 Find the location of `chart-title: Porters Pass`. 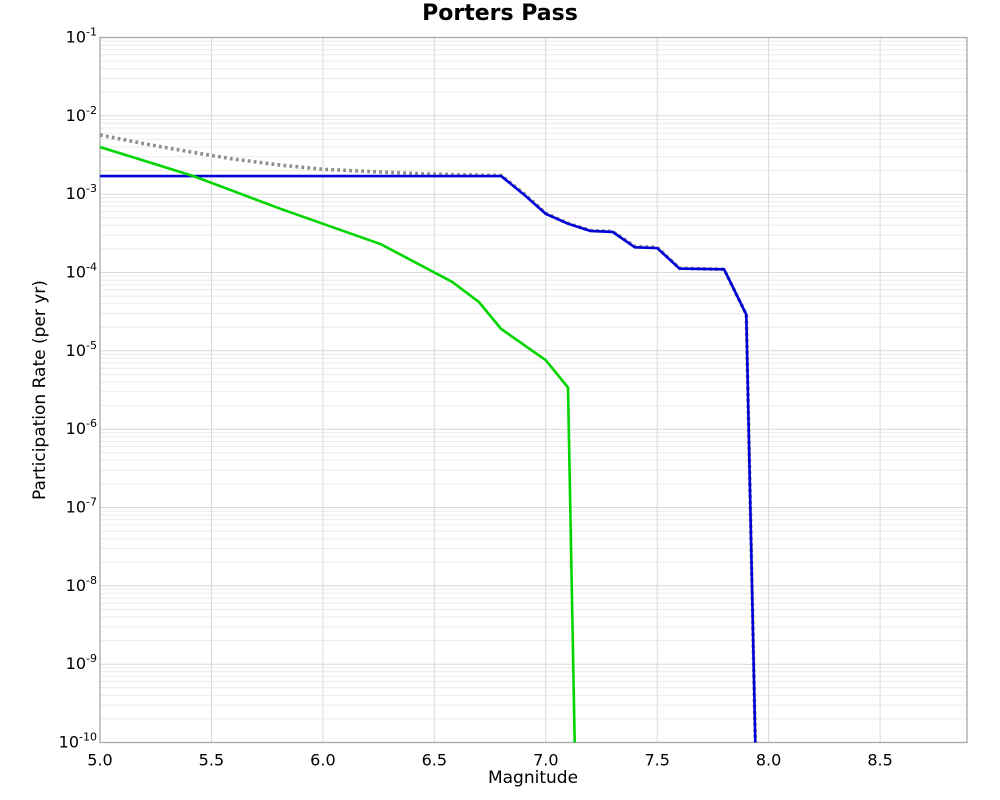

chart-title: Porters Pass is located at coordinates (500, 13).